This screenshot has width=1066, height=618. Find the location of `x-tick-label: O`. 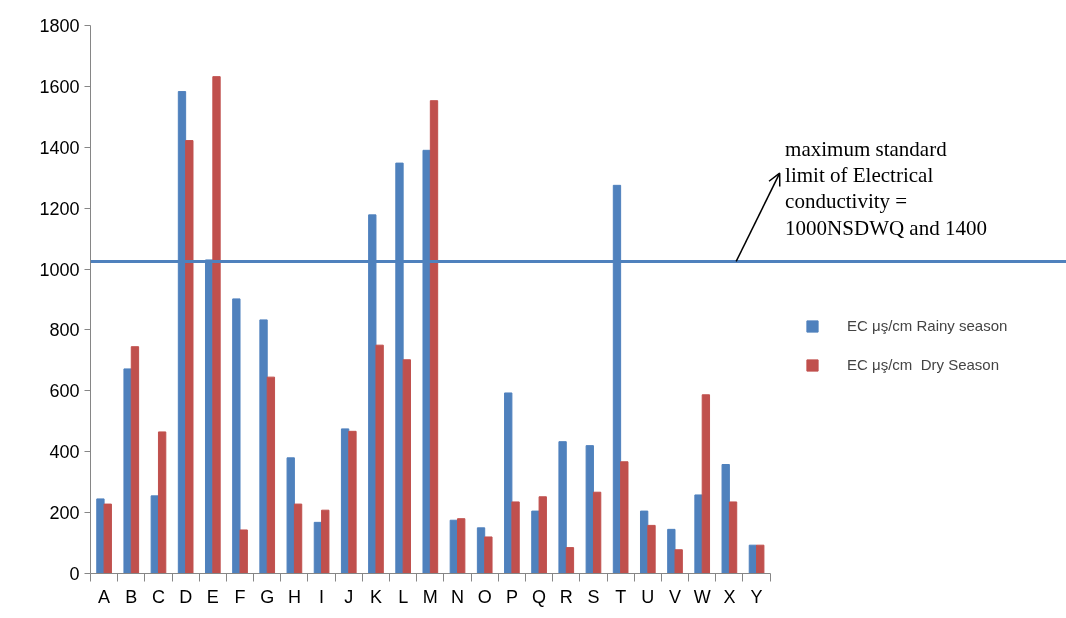

x-tick-label: O is located at coordinates (484, 596).